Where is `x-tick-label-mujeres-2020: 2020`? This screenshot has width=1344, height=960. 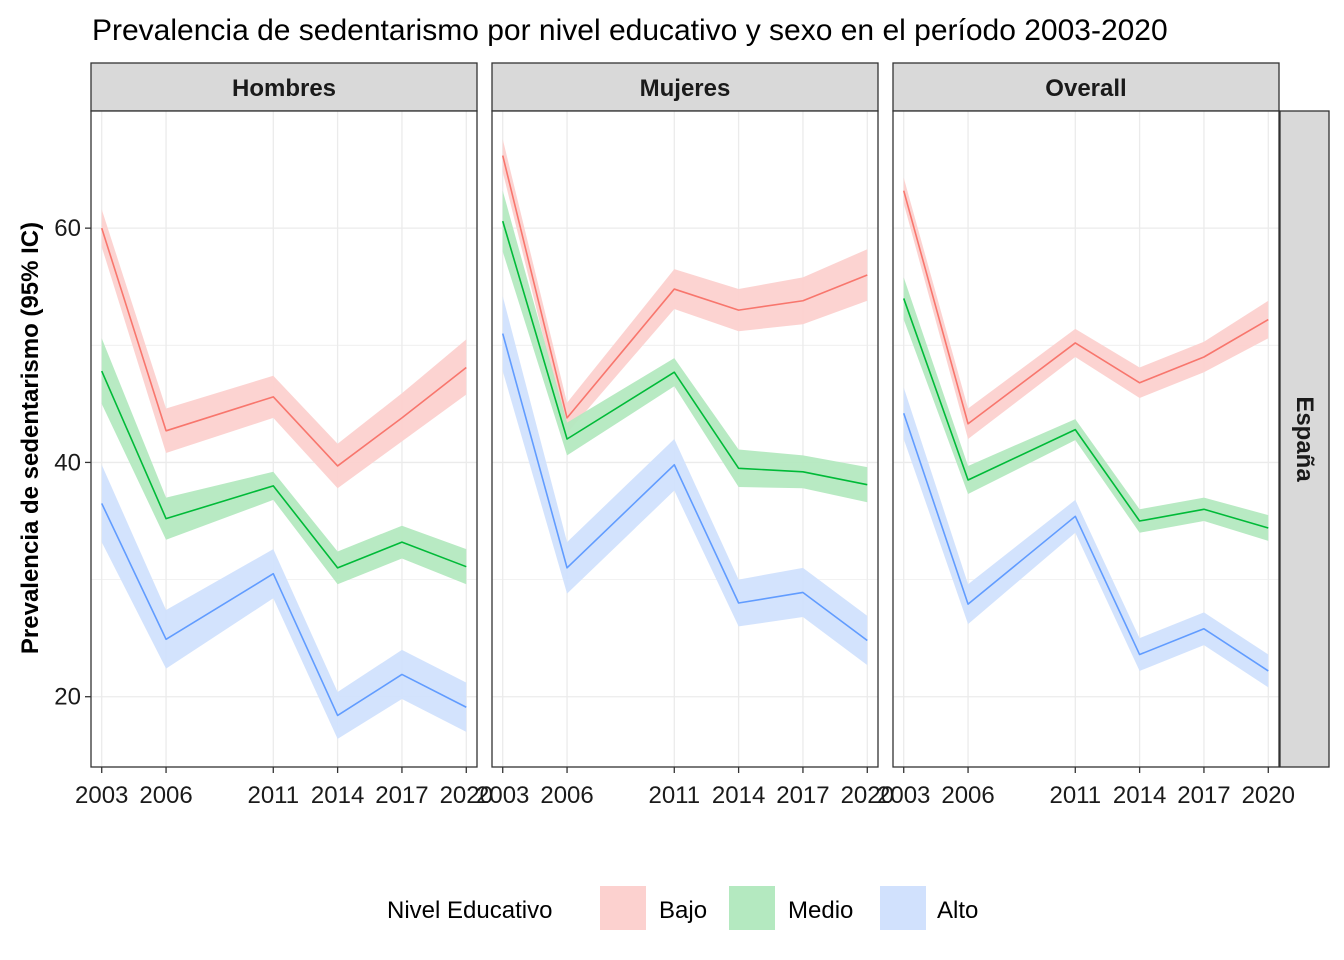
x-tick-label-mujeres-2020: 2020 is located at coordinates (867, 795).